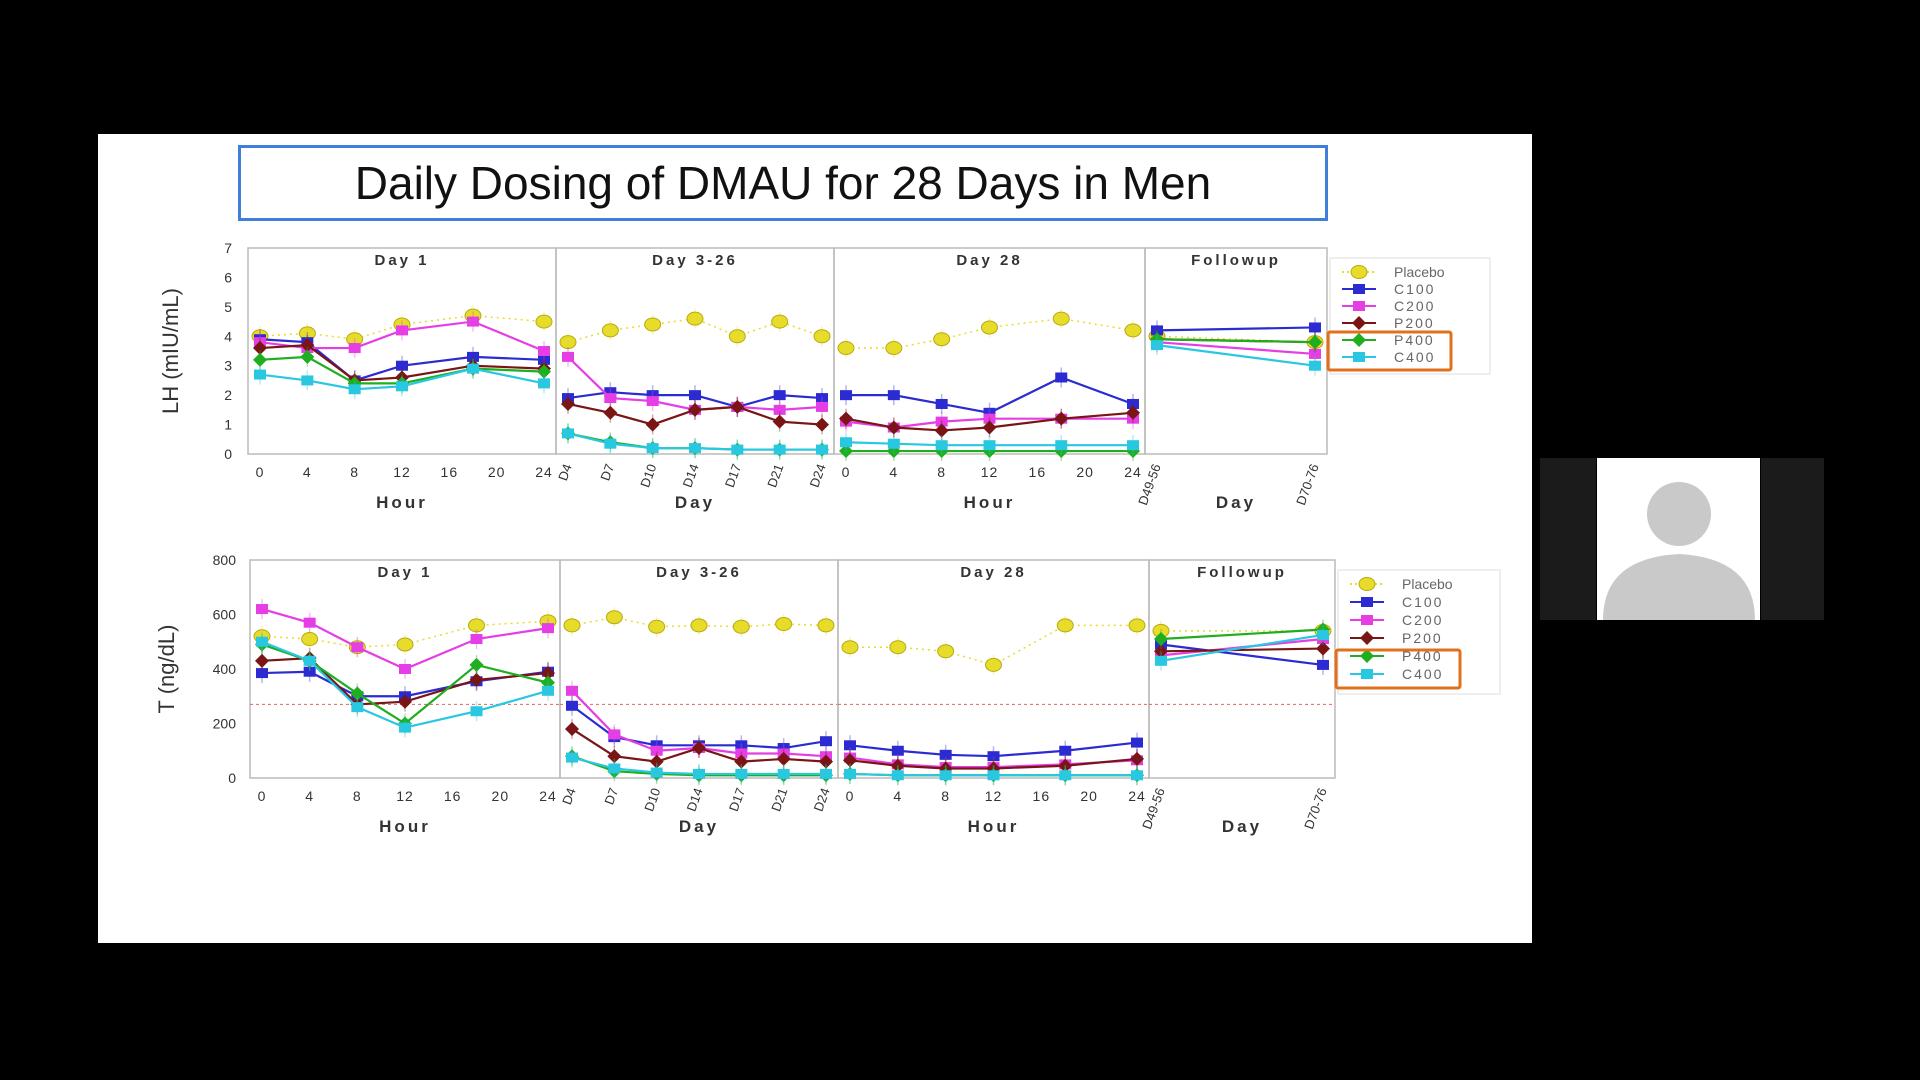  I want to click on series-c100, so click(993, 749).